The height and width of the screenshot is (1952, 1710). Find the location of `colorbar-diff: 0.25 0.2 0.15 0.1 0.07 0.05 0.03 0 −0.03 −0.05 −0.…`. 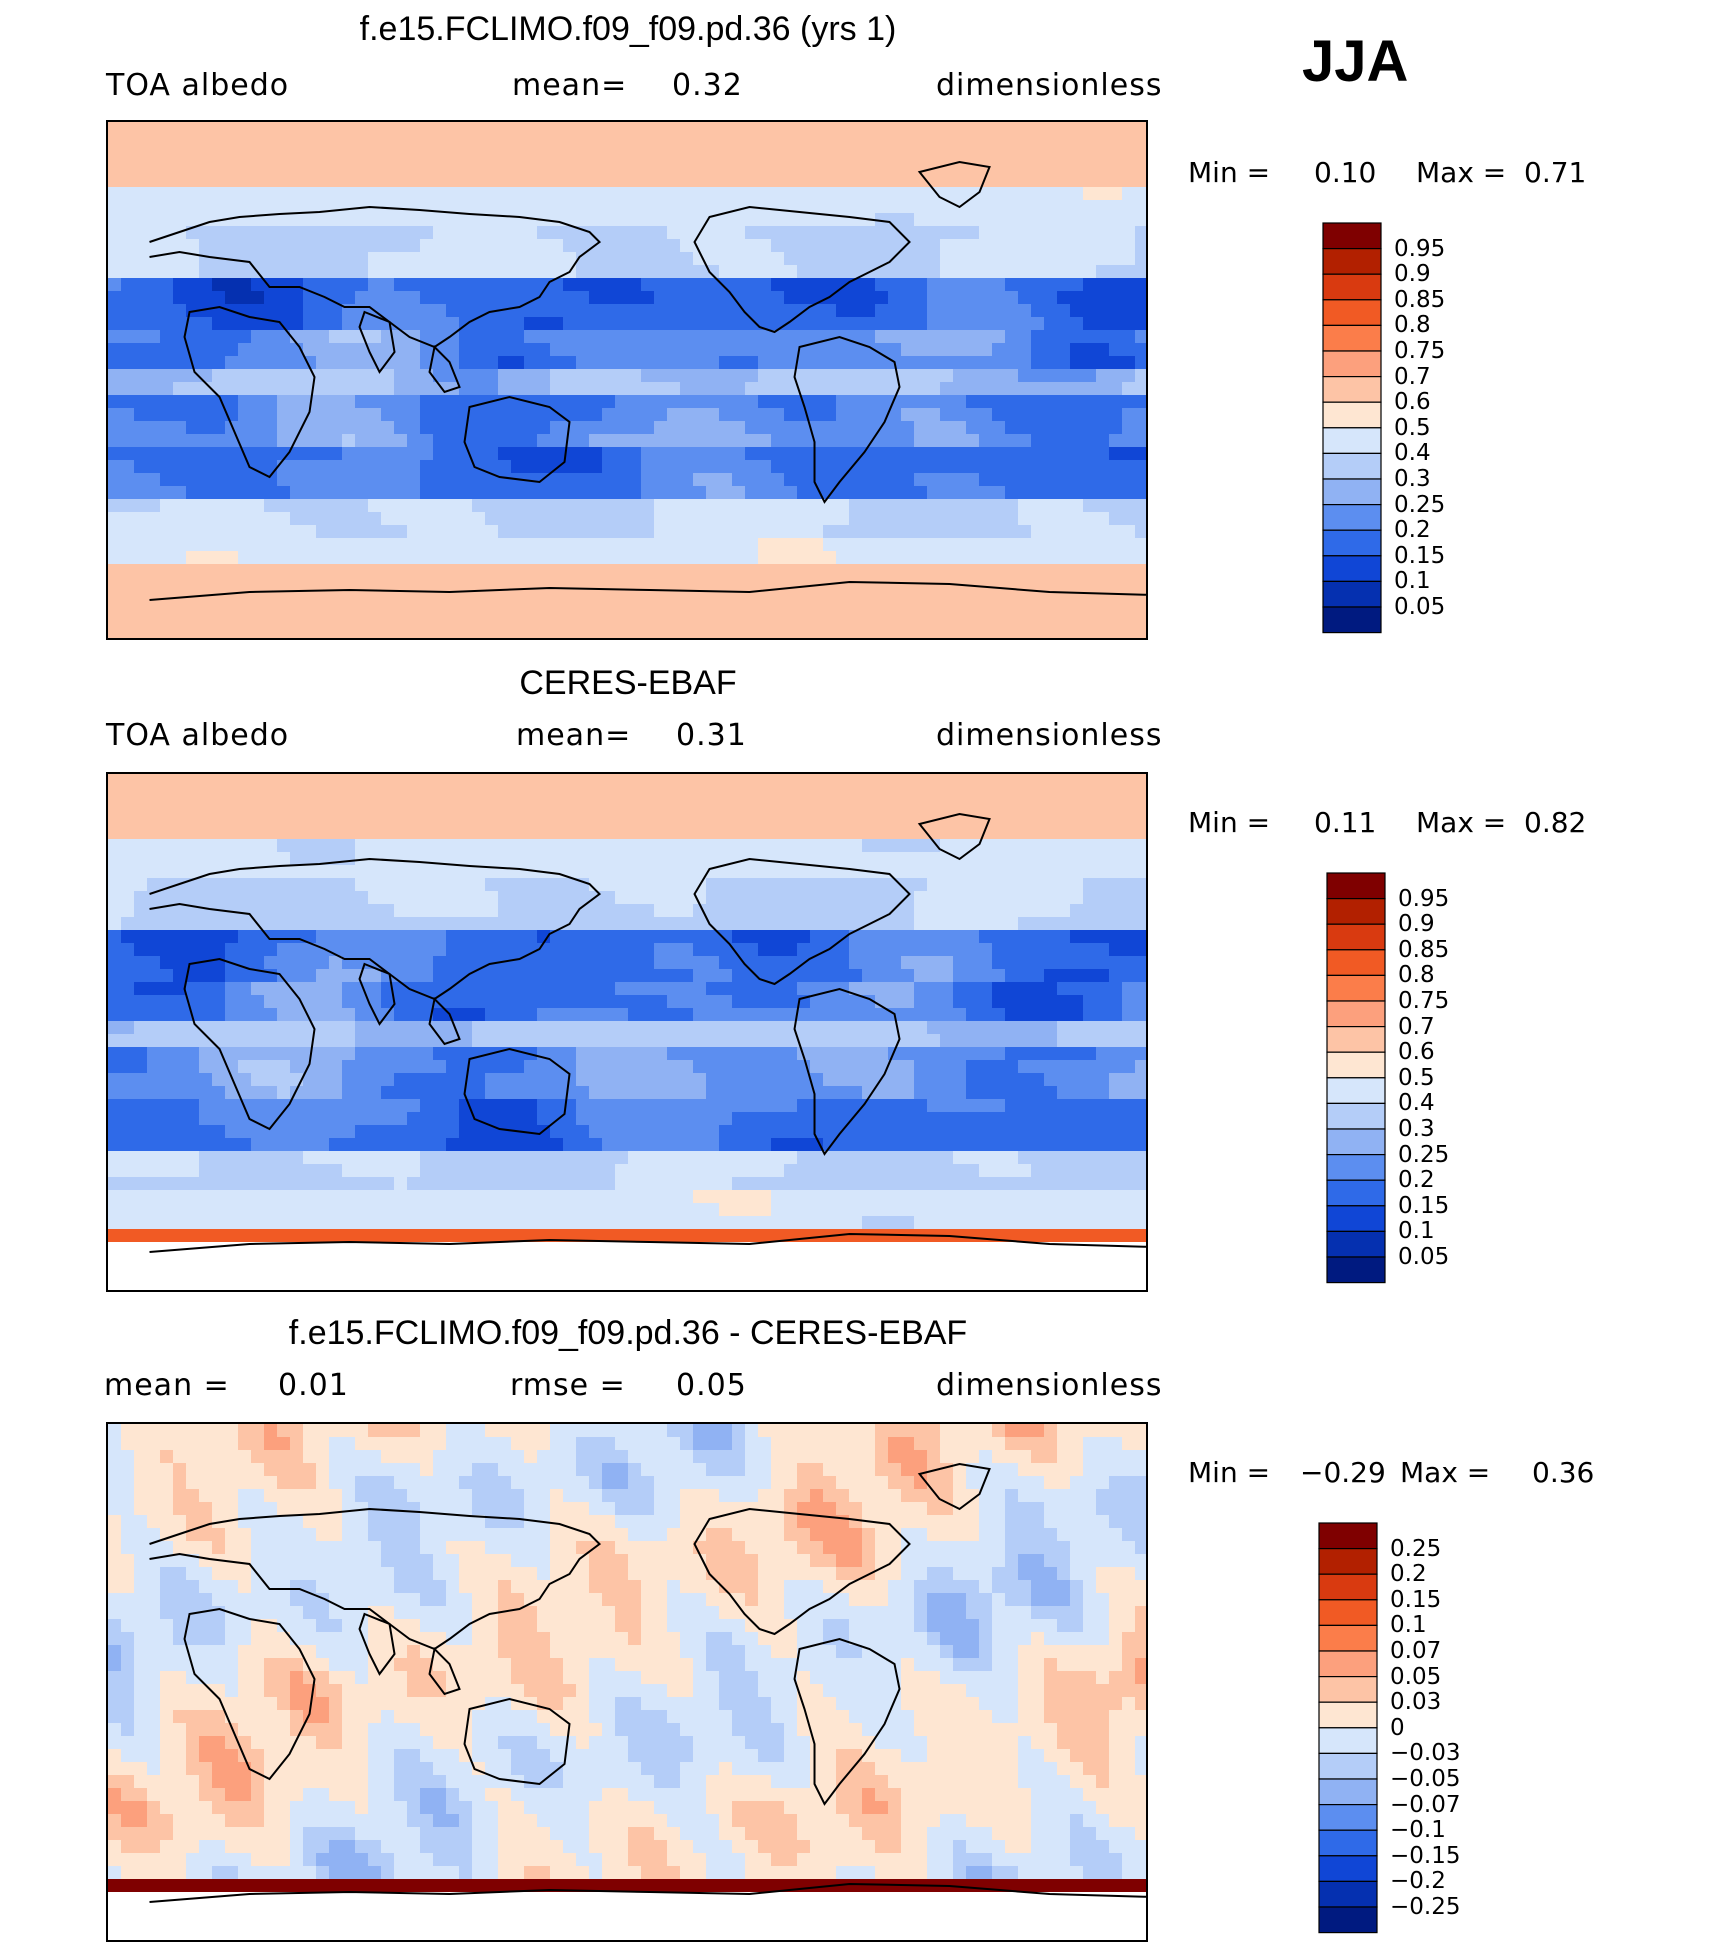

colorbar-diff: 0.25 0.2 0.15 0.1 0.07 0.05 0.03 0 −0.03 −0.05 −0.… is located at coordinates (1389, 1728).